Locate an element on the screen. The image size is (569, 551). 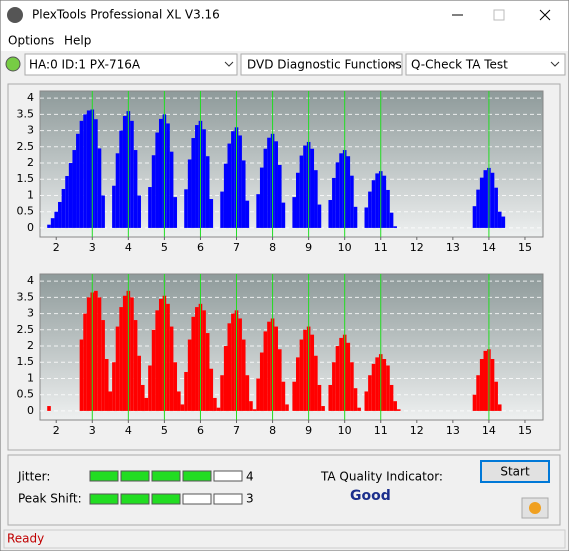
status-bar is located at coordinates (284, 539).